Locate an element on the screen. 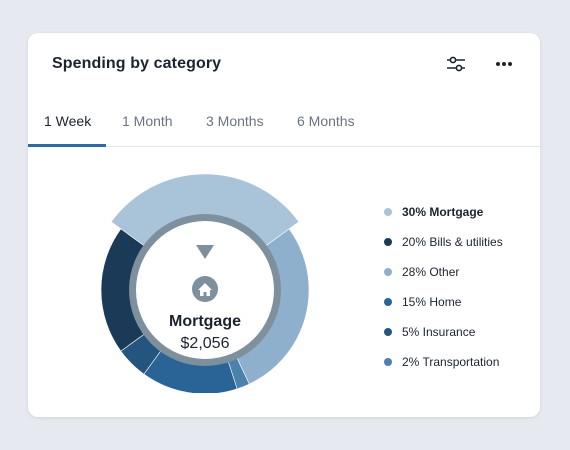 The width and height of the screenshot is (570, 450). sliders-icon is located at coordinates (456, 64).